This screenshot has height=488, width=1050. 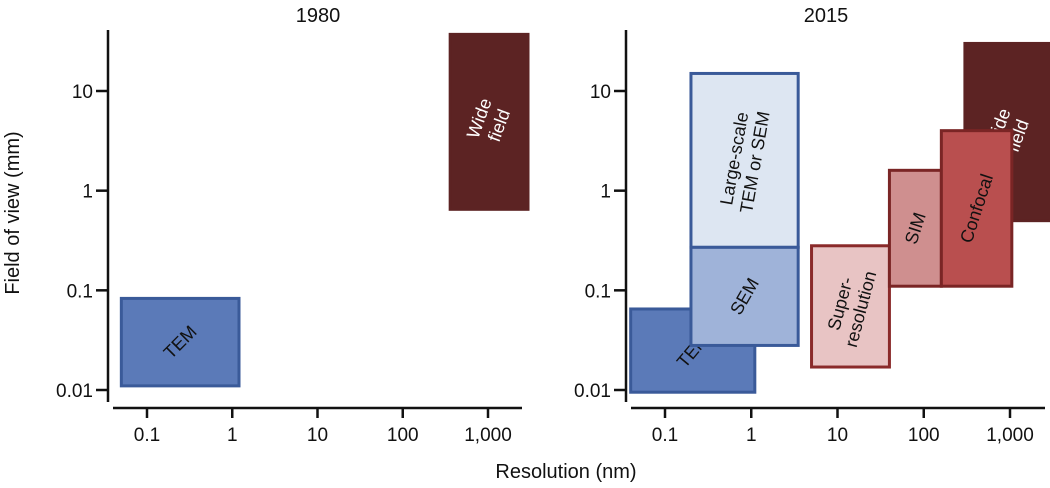 I want to click on box-confocal: Confocal, so click(x=976, y=208).